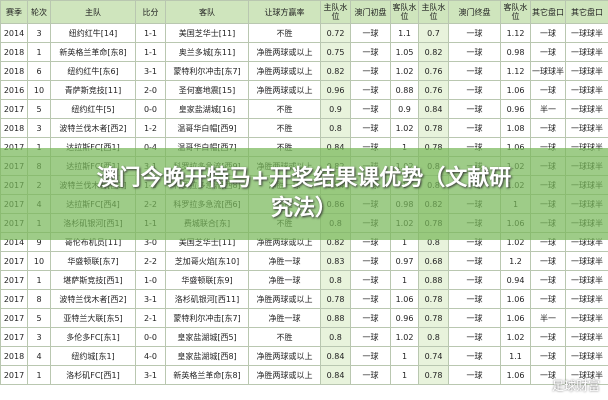 This screenshot has width=608, height=400. I want to click on table-cell: 2-1, so click(150, 318).